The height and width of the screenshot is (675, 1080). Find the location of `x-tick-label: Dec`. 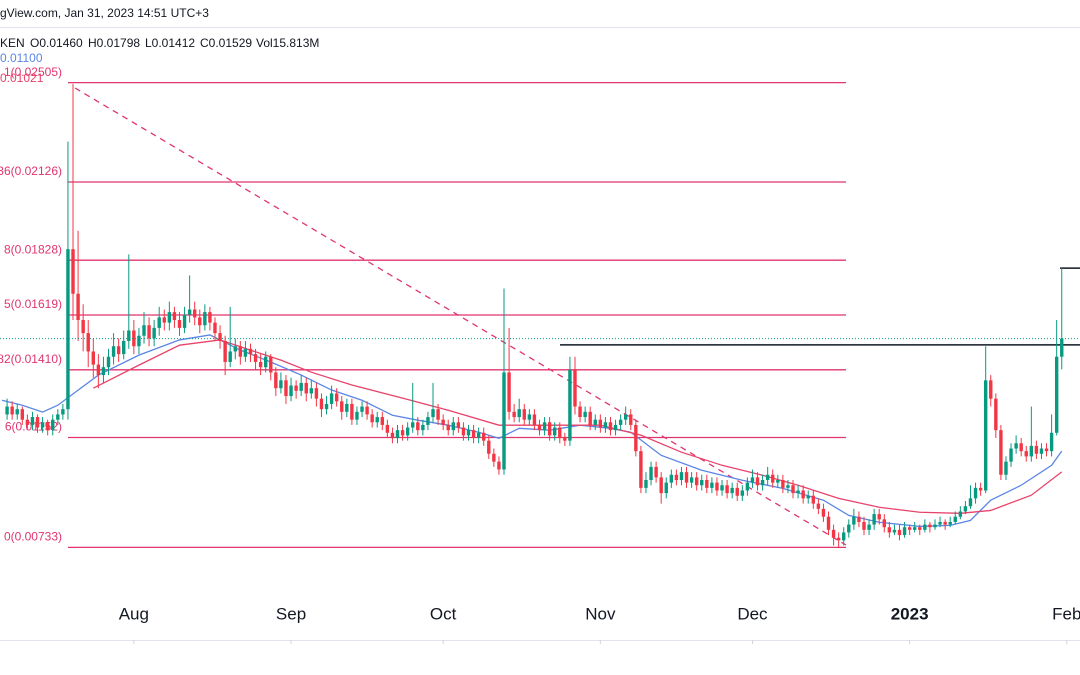

x-tick-label: Dec is located at coordinates (752, 613).